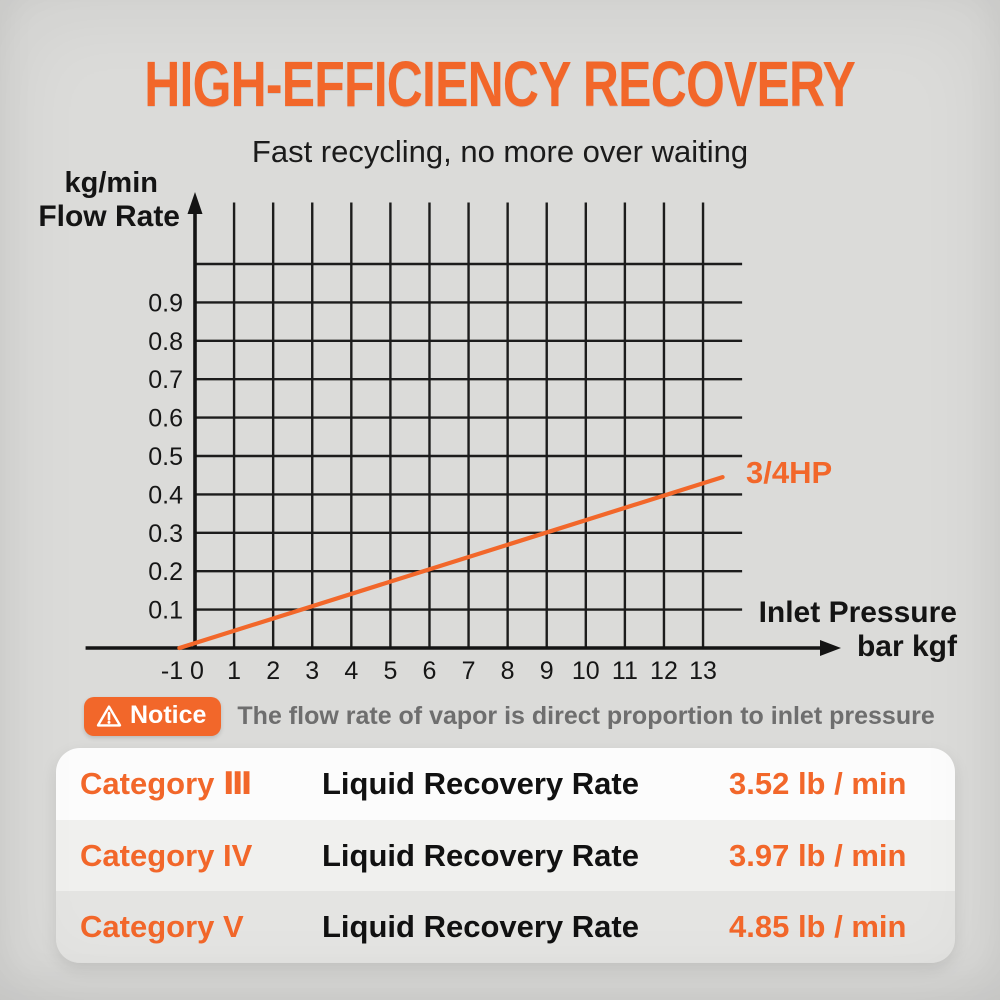 This screenshot has width=1000, height=1000. Describe the element at coordinates (109, 216) in the screenshot. I see `y-axis-label: Flow Rate` at that location.